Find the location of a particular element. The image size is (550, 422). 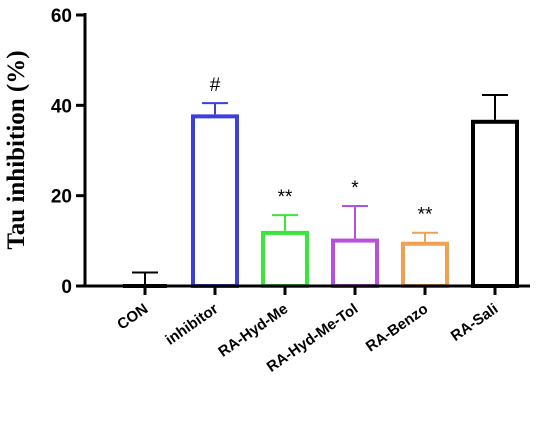

significance-label: * is located at coordinates (355, 188).